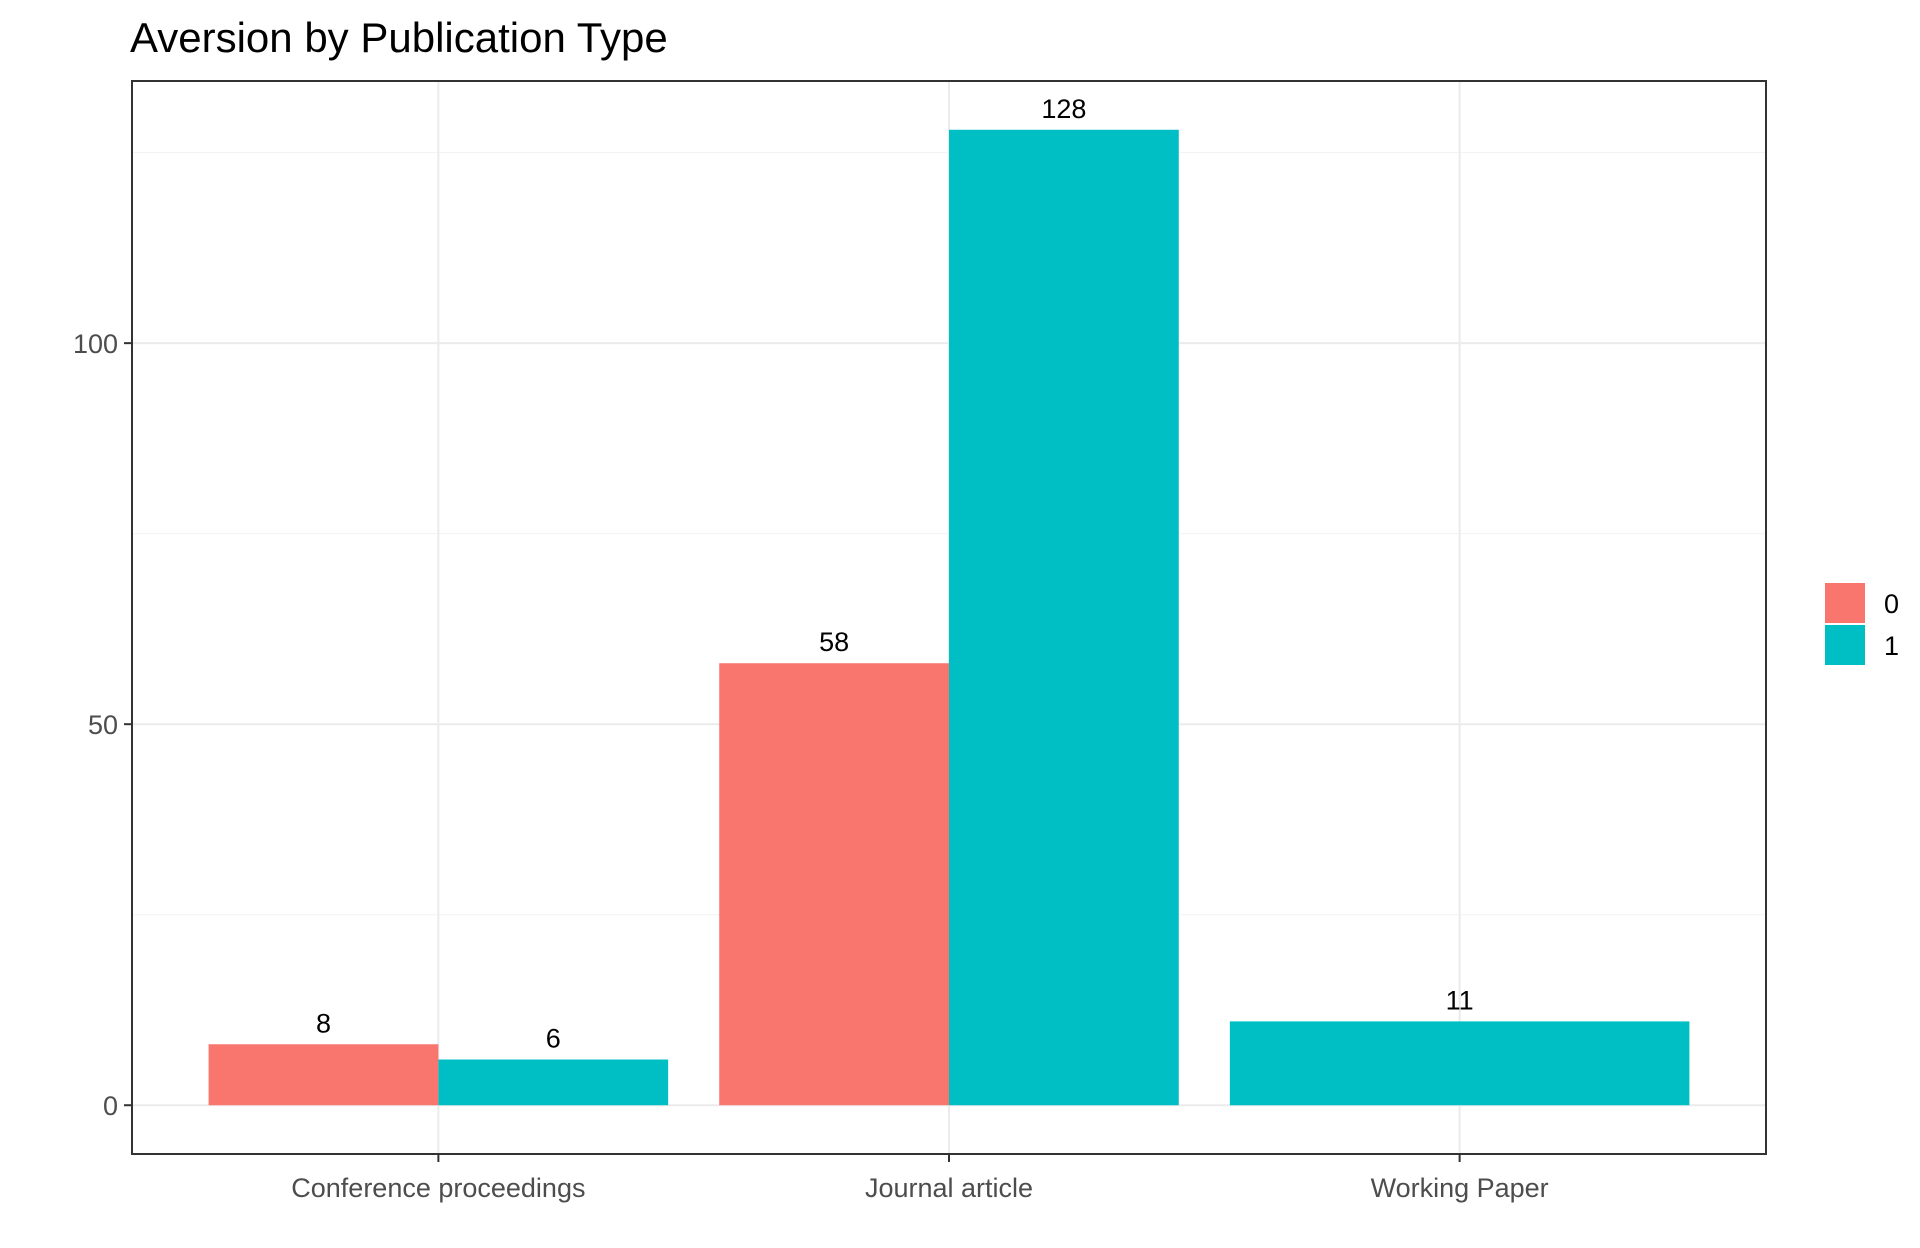 The image size is (1920, 1248). I want to click on data-label: 128, so click(1063, 109).